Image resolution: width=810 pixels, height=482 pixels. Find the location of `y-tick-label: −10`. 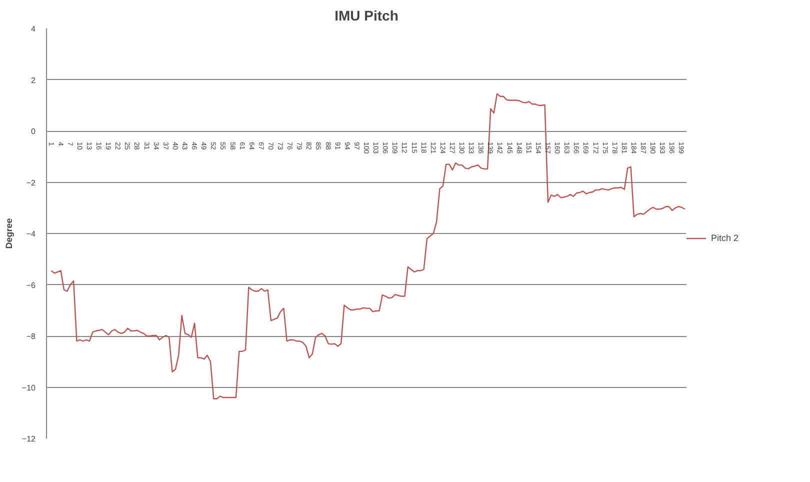

y-tick-label: −10 is located at coordinates (29, 387).